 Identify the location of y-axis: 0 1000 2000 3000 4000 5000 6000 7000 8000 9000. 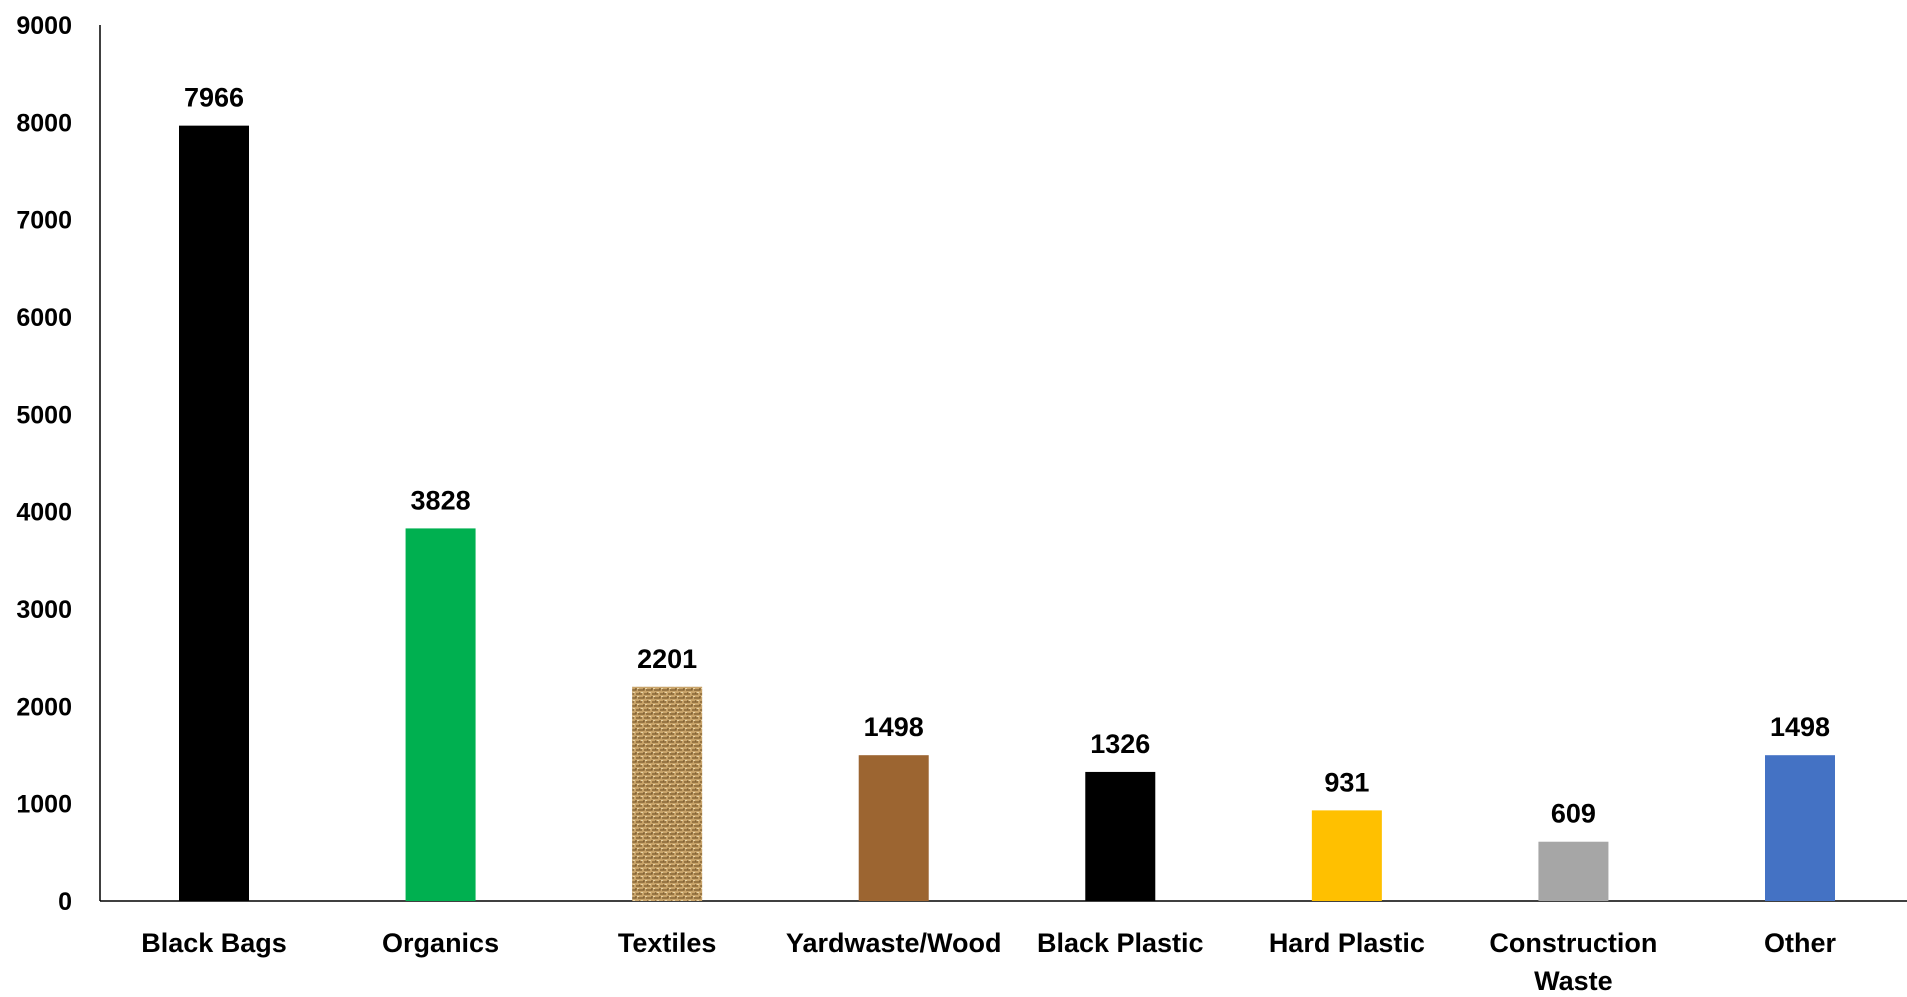
(58, 464).